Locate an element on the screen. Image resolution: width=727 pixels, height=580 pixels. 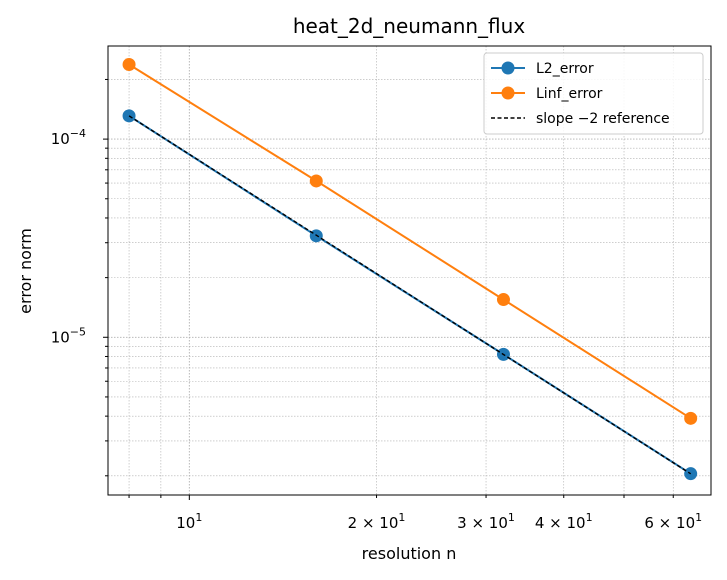
y-axis-label: error norm is located at coordinates (25, 271).